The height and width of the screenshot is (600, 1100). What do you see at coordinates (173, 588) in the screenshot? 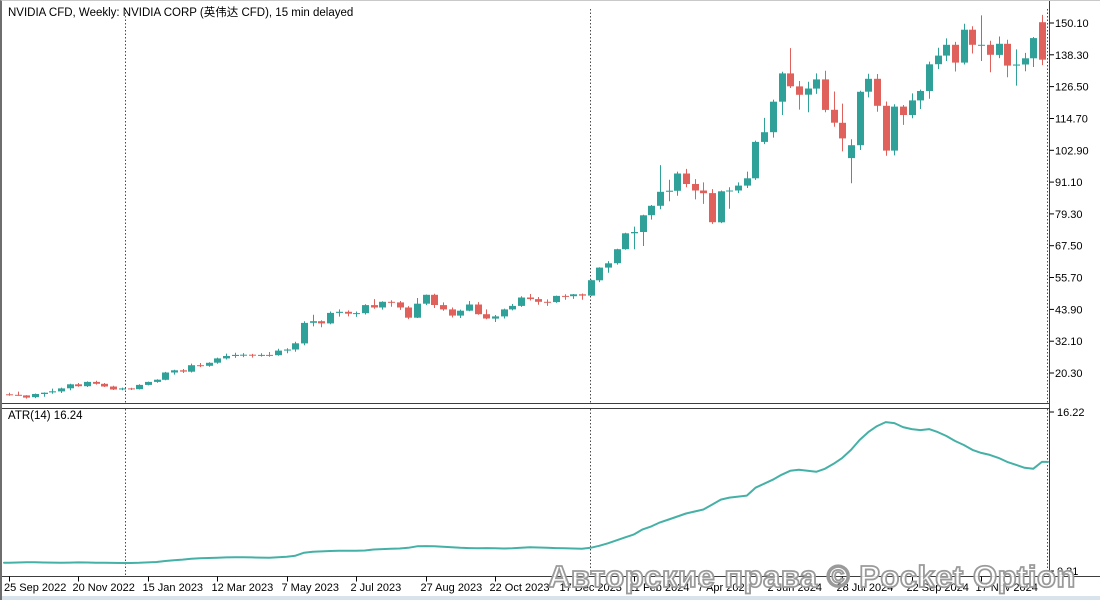
I see `time-axis-label: 15 Jan 2023` at bounding box center [173, 588].